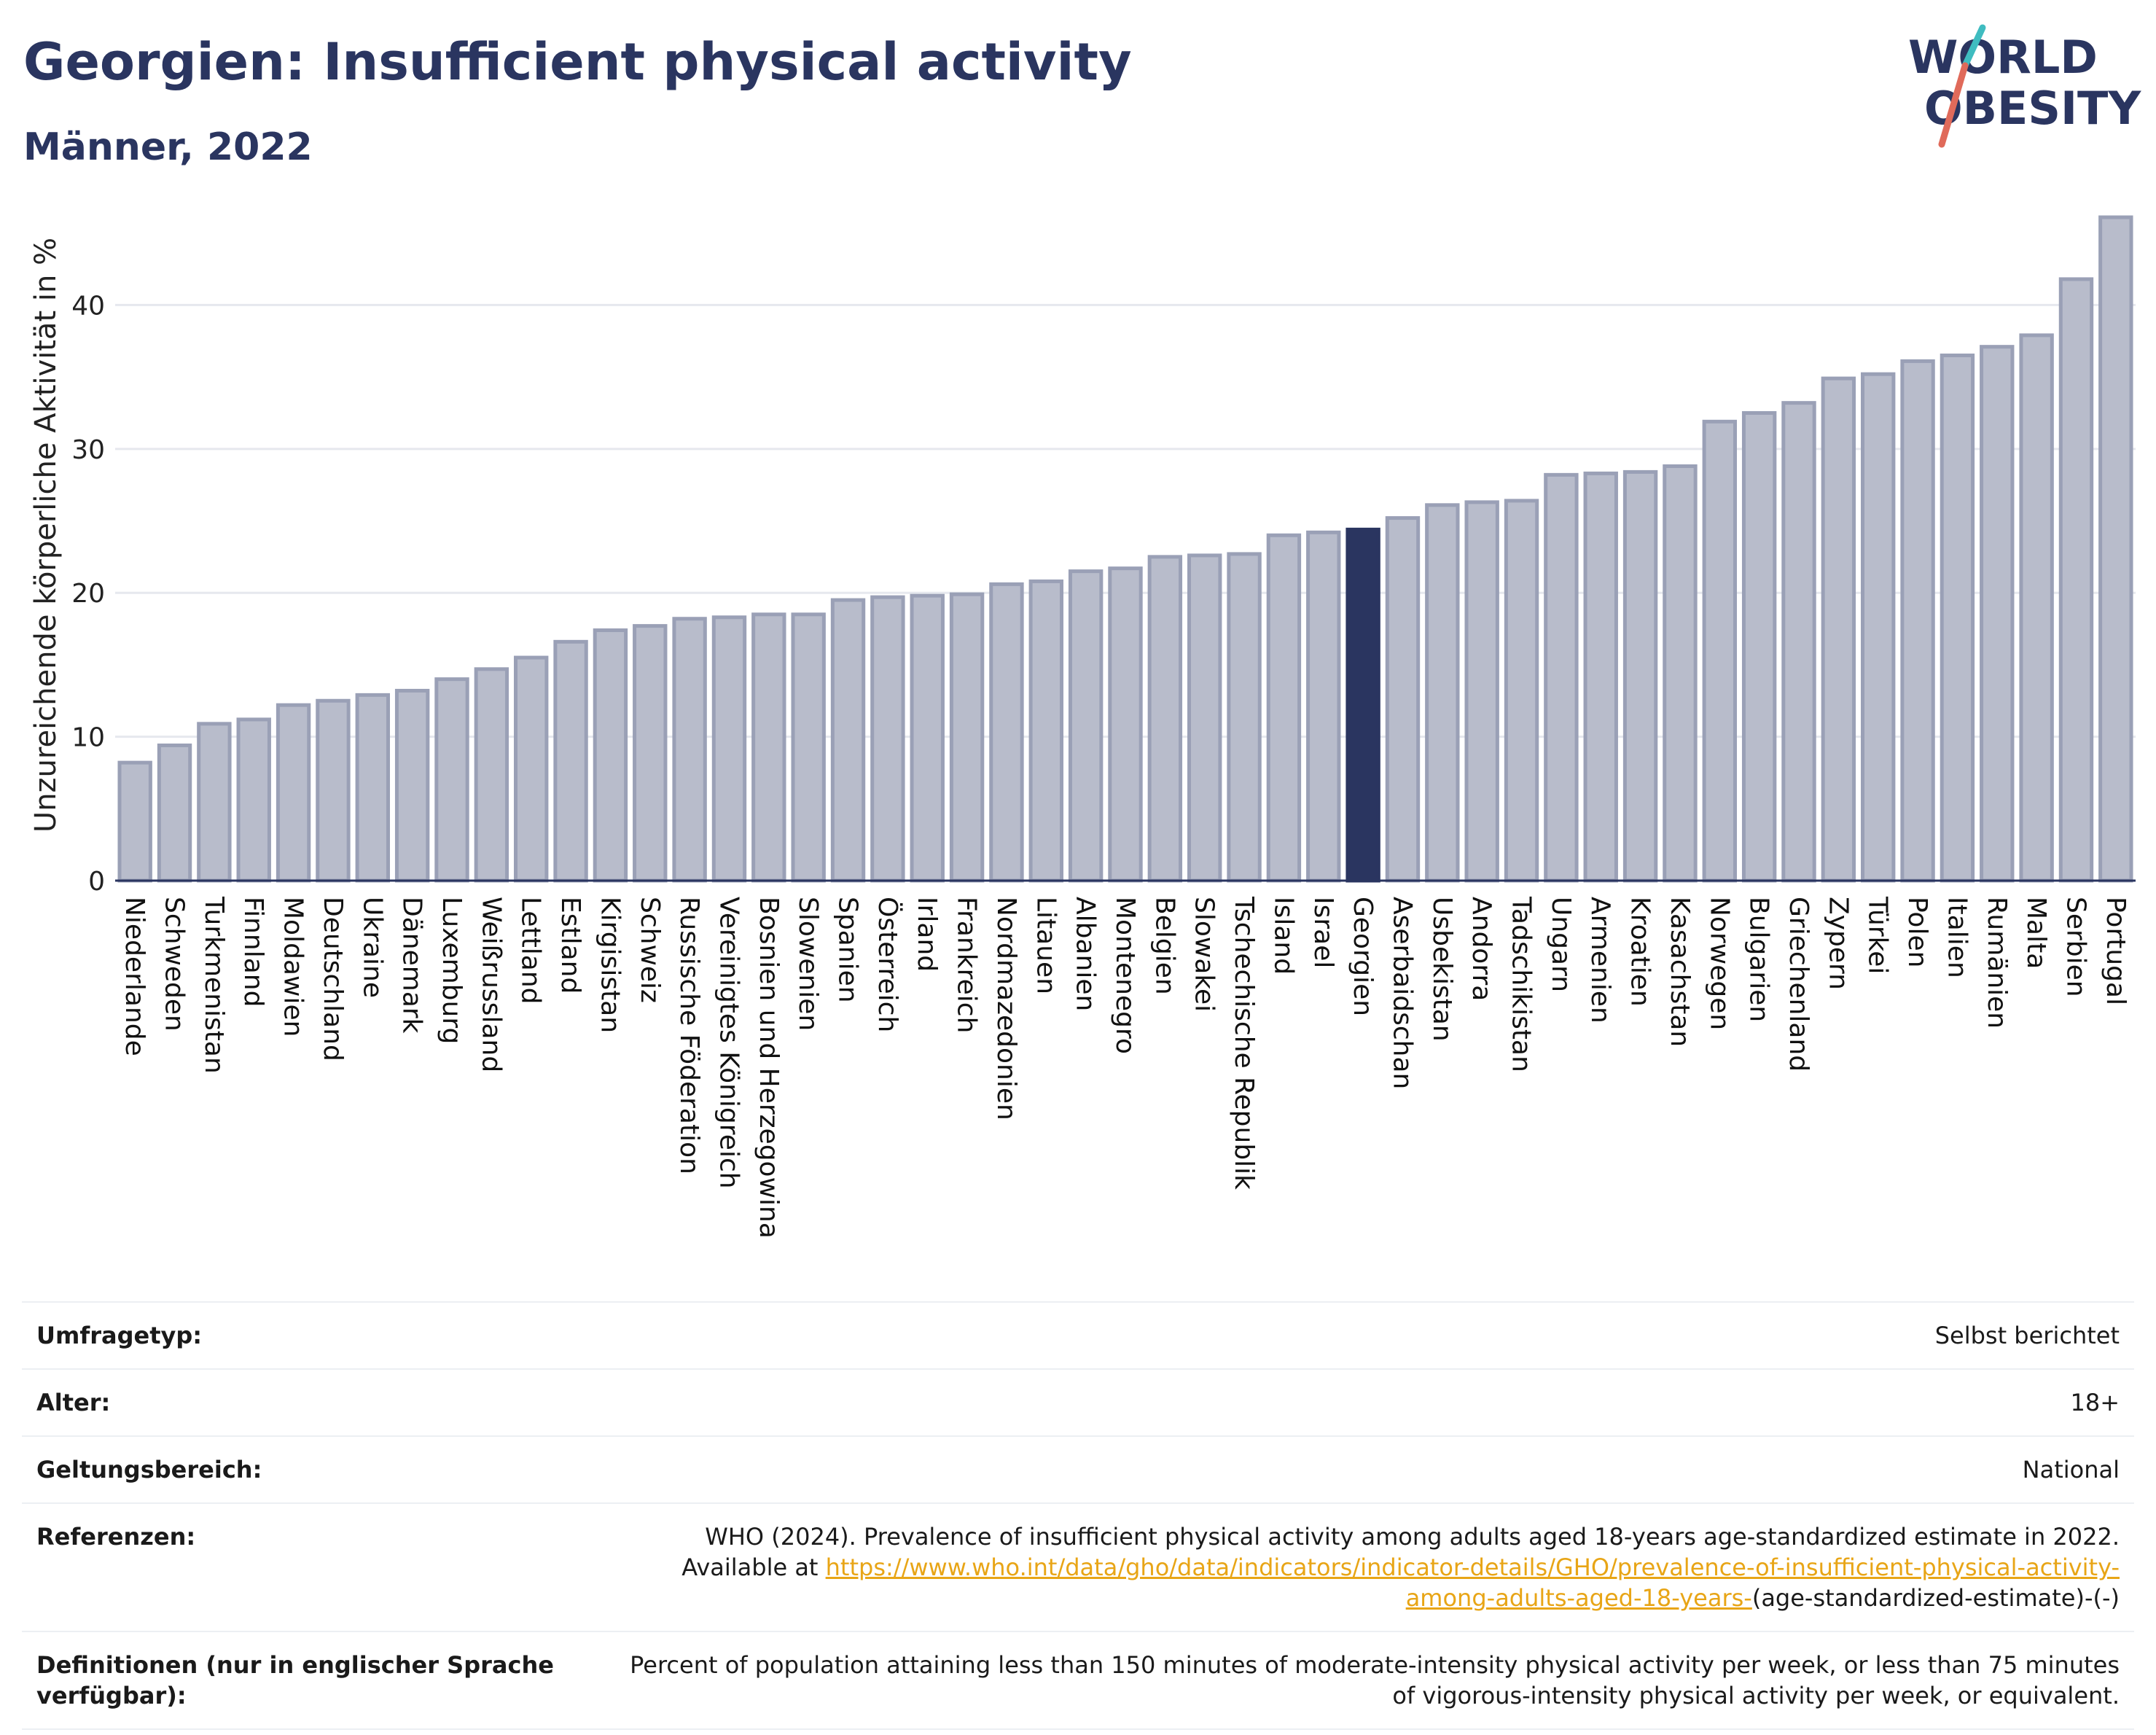 The height and width of the screenshot is (1735, 2156). Describe the element at coordinates (1205, 954) in the screenshot. I see `x-category-label: Slowakei` at that location.